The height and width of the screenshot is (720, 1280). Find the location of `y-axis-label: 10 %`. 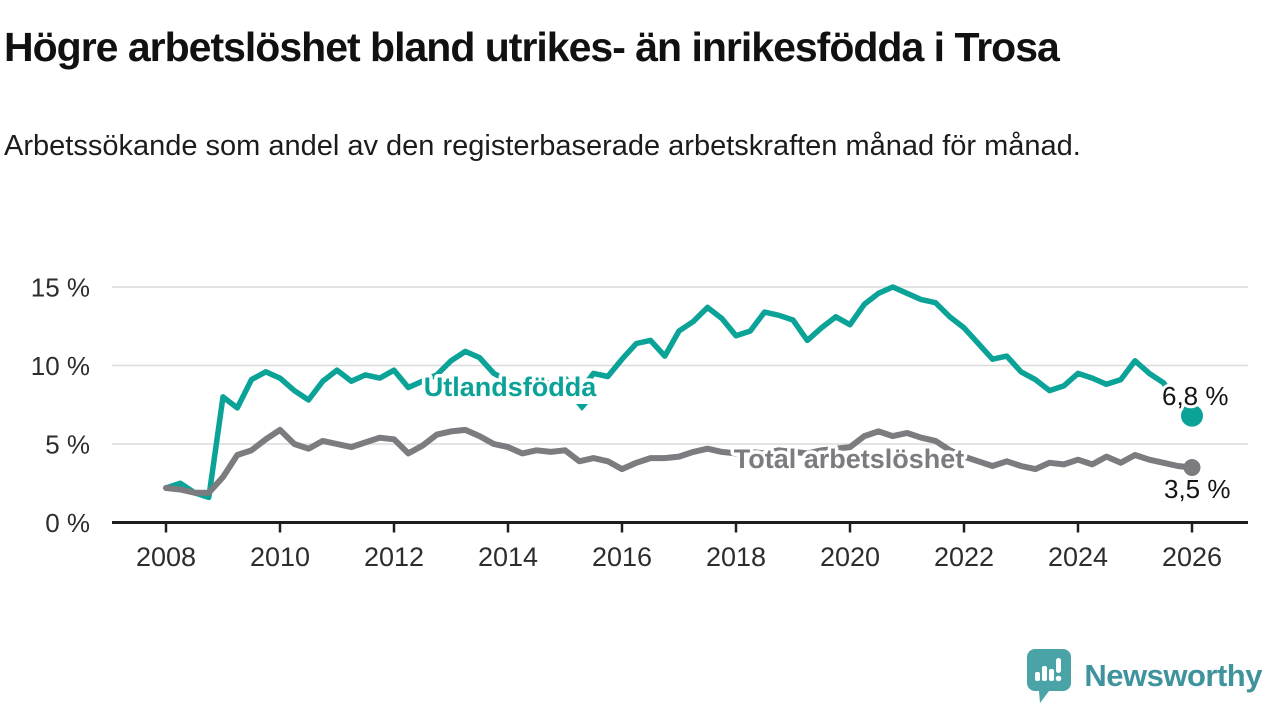

y-axis-label: 10 % is located at coordinates (60, 366).